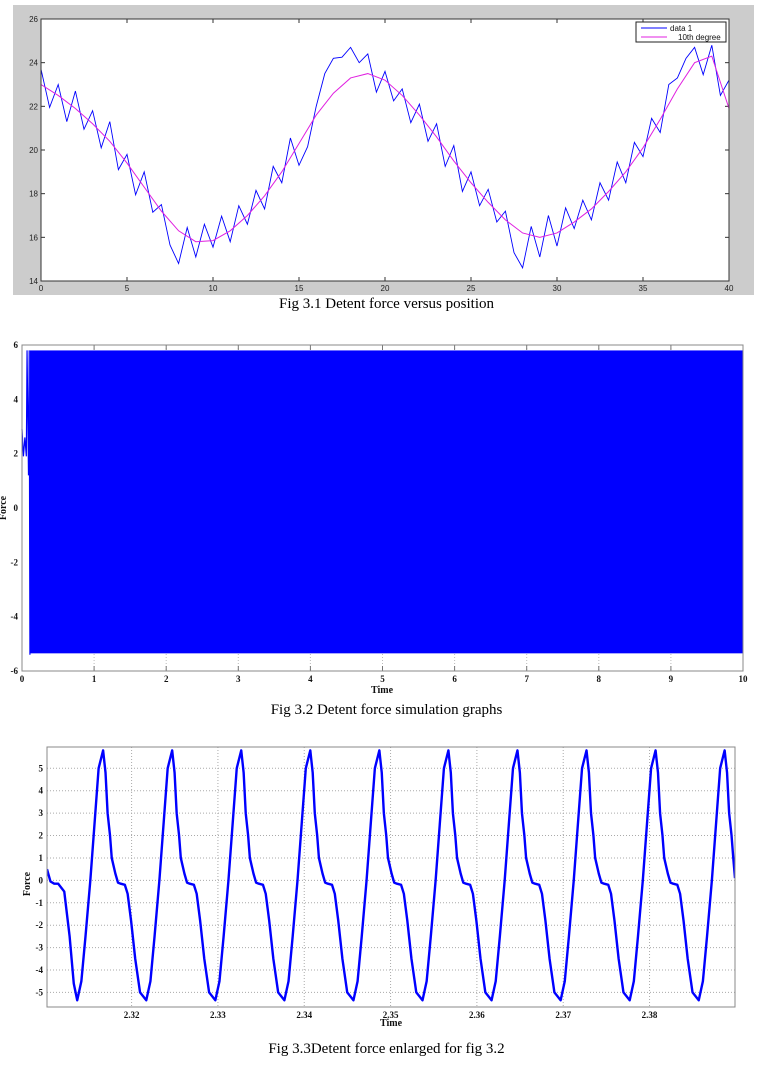 The height and width of the screenshot is (1073, 773). Describe the element at coordinates (386, 710) in the screenshot. I see `fig-3-2-caption: Fig 3.2 Detent force simulation graphs` at that location.